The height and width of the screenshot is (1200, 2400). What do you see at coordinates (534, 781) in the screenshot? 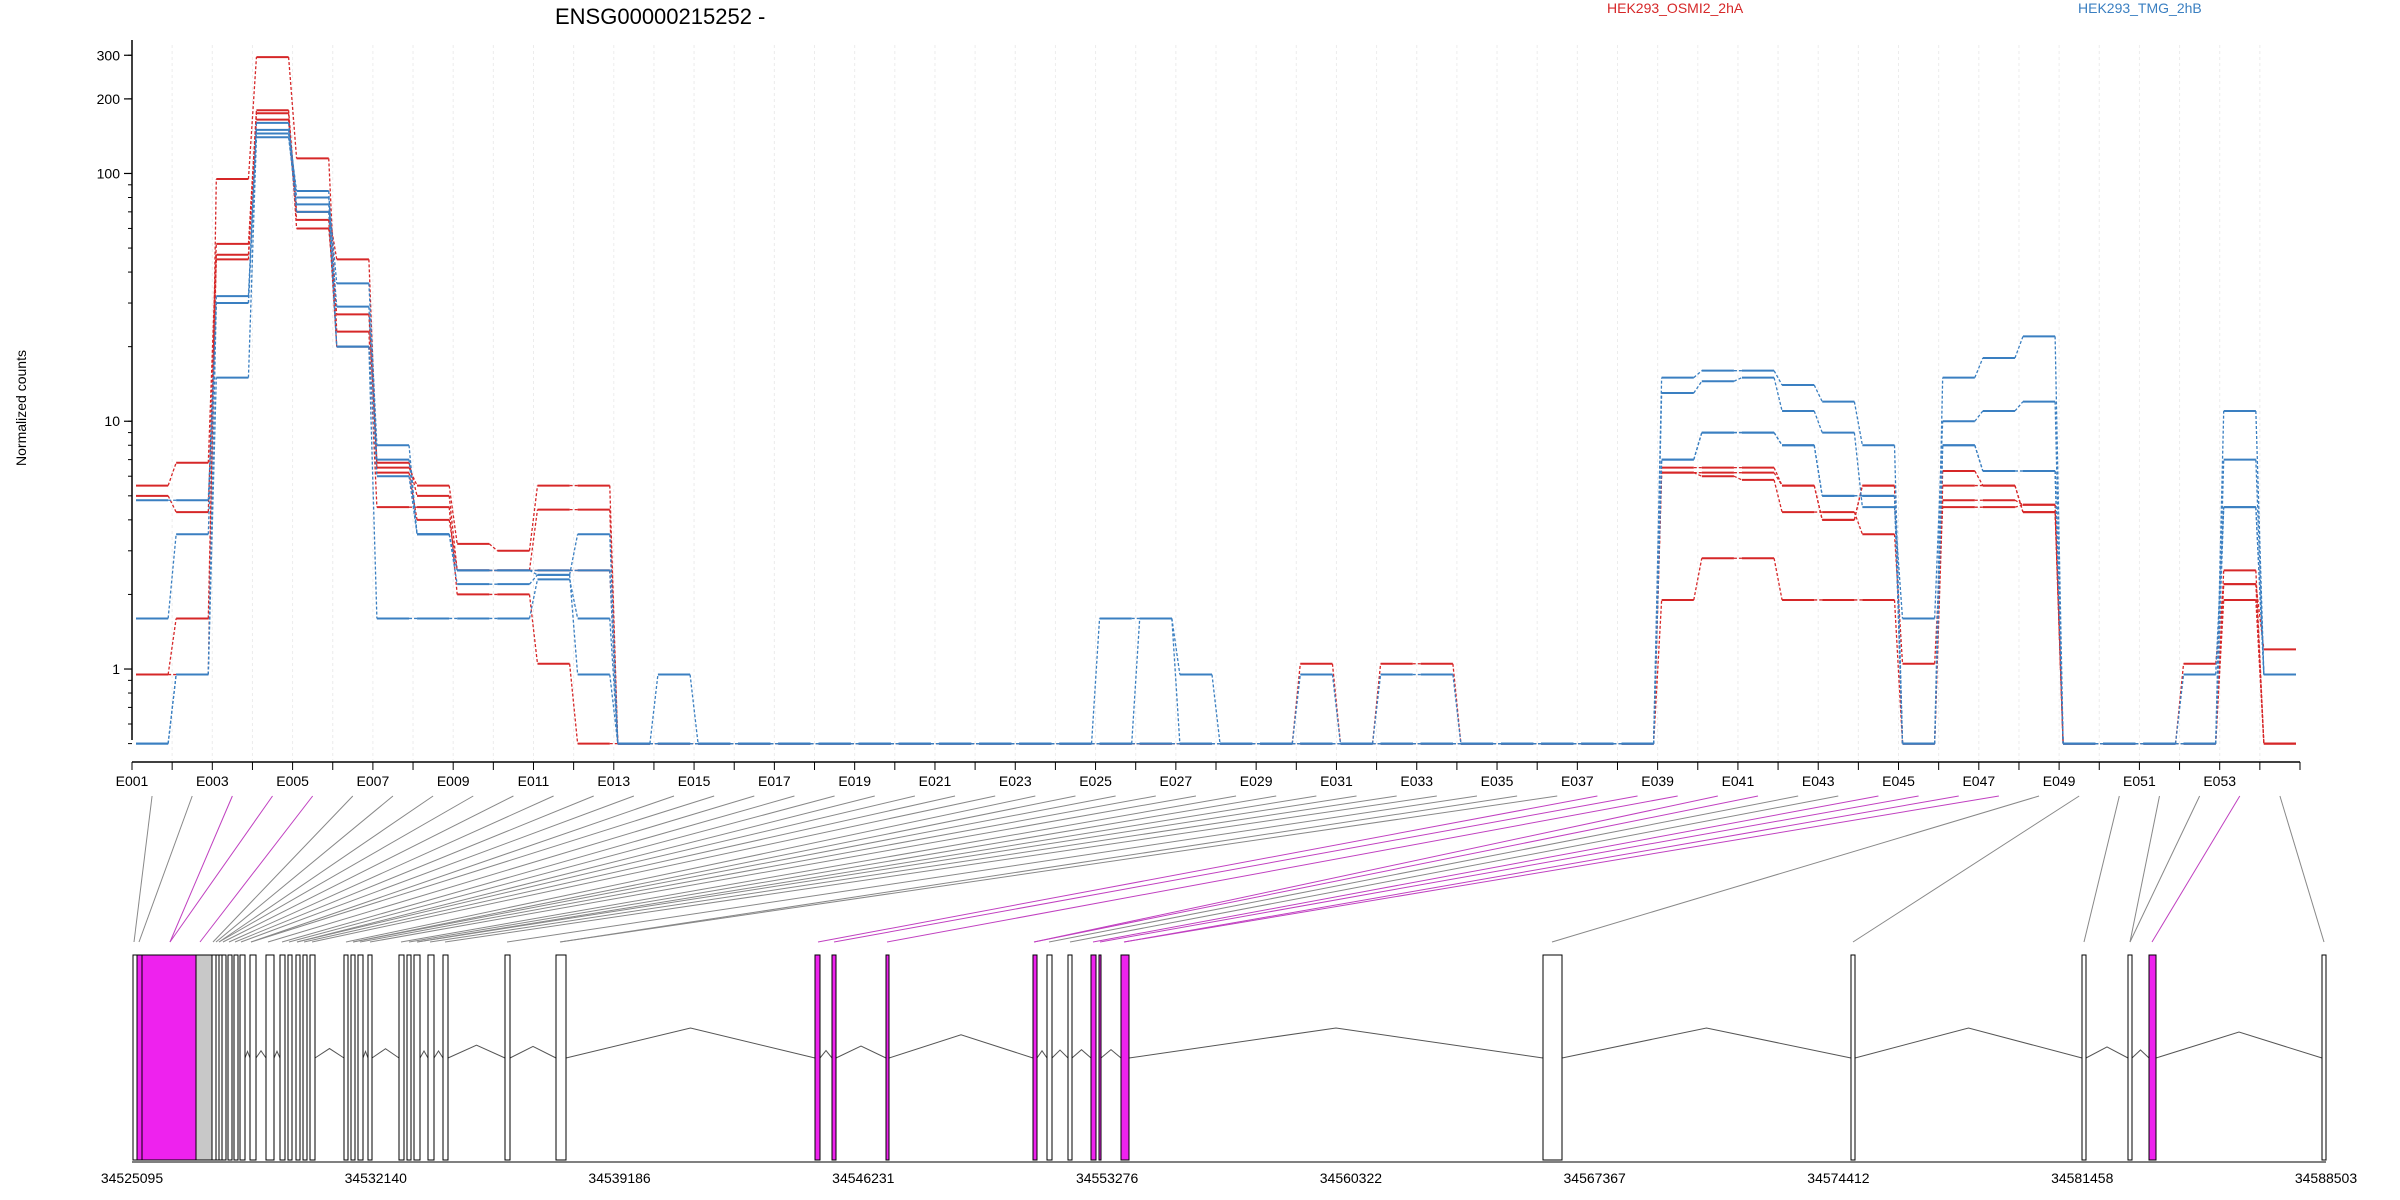
I see `exon-label: E011` at bounding box center [534, 781].